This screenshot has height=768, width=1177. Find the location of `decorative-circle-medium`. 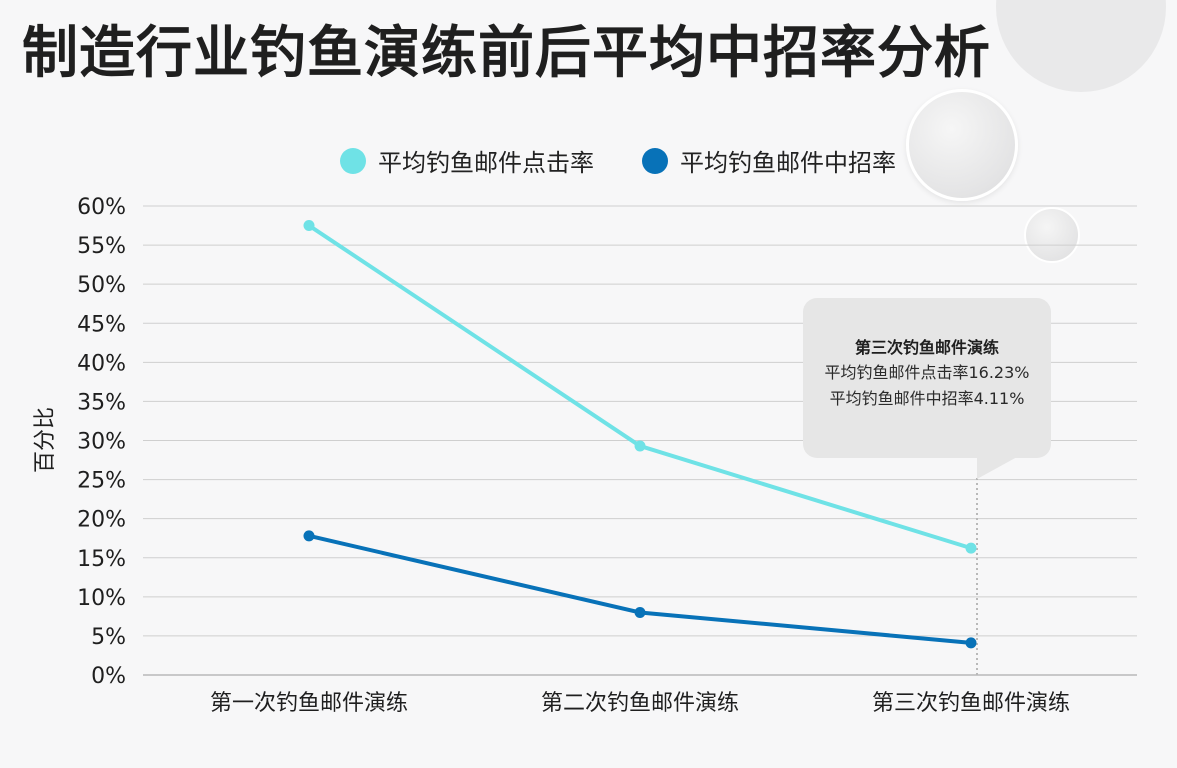

decorative-circle-medium is located at coordinates (962, 145).